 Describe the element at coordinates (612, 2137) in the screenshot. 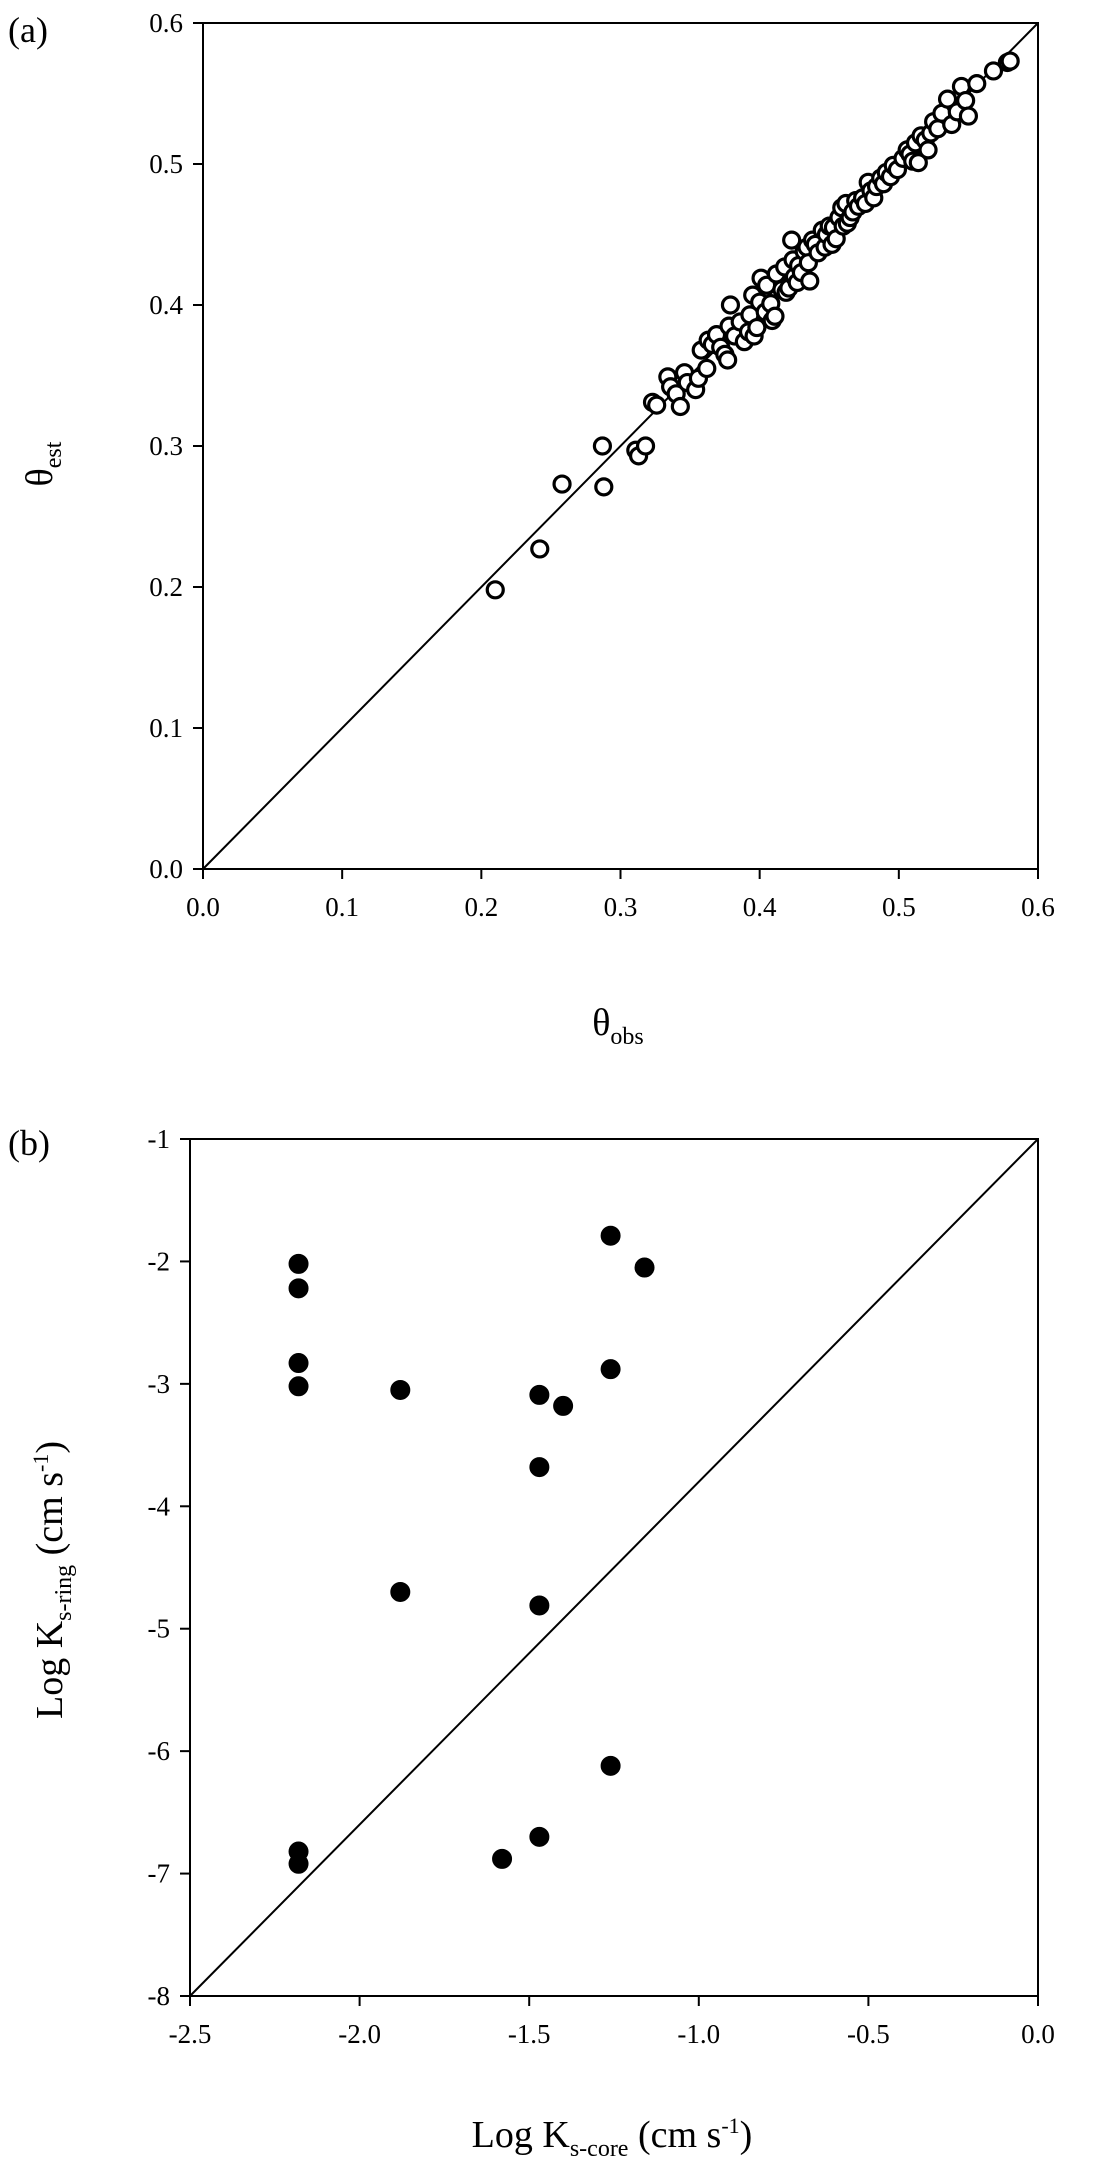

I see `panel-b-x-axis-label: Log Ks-core (cm s-1)` at that location.